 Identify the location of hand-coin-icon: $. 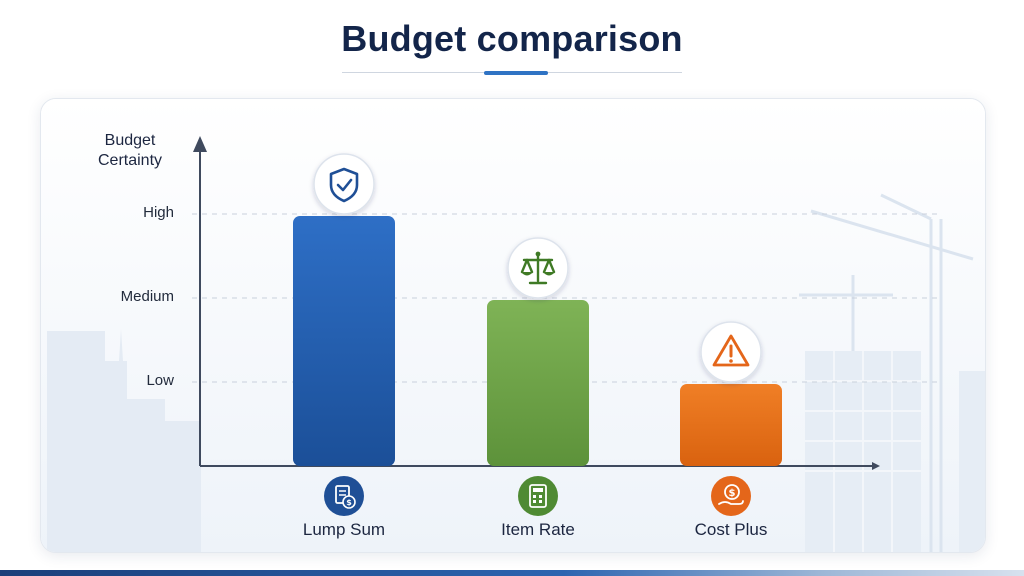
(731, 496).